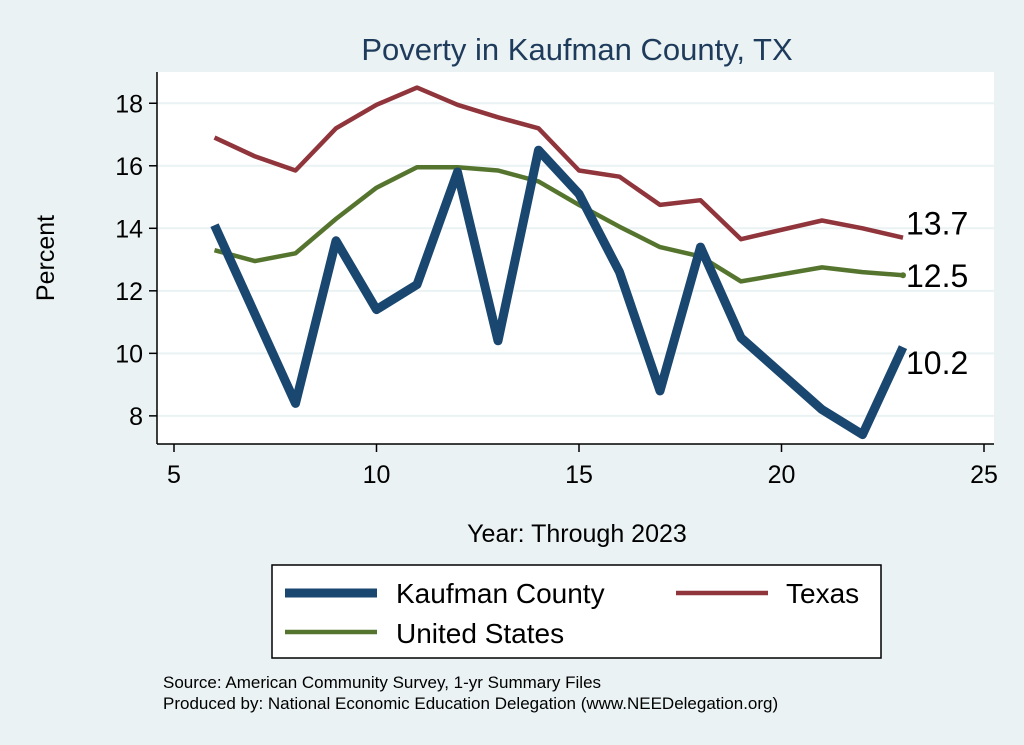 The image size is (1024, 745). I want to click on legend-box, so click(576, 611).